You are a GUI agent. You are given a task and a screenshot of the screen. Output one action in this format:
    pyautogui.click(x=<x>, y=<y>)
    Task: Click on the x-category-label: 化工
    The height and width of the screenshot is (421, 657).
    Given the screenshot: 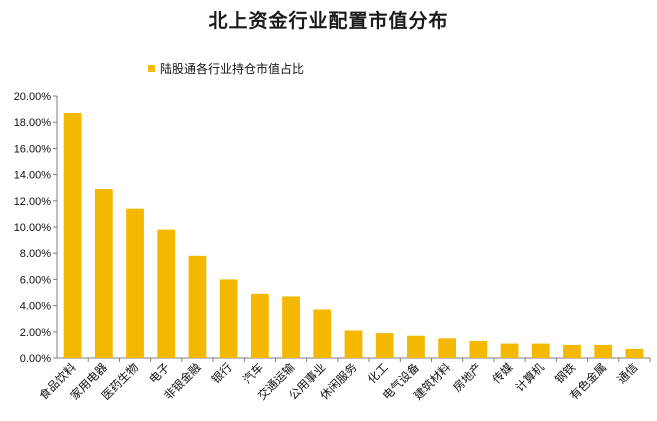 What is the action you would take?
    pyautogui.click(x=378, y=373)
    